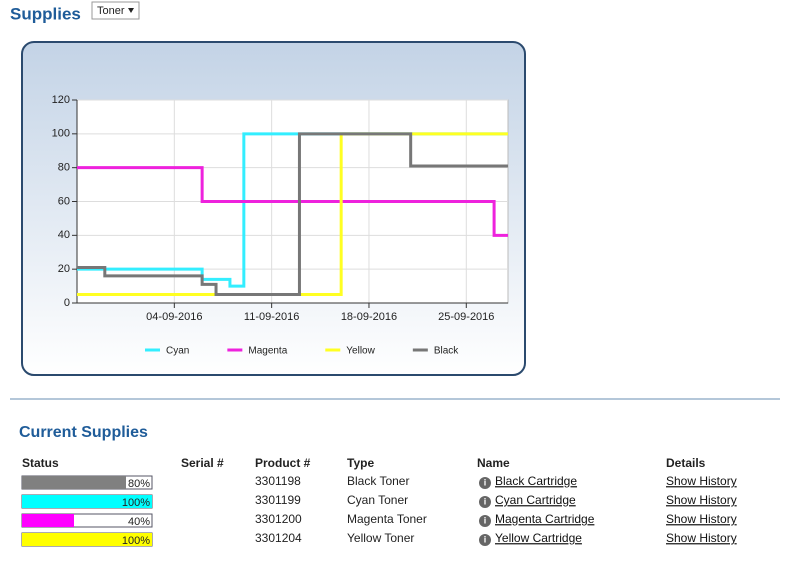 The width and height of the screenshot is (800, 566). Describe the element at coordinates (64, 168) in the screenshot. I see `y-tick-label: 80` at that location.